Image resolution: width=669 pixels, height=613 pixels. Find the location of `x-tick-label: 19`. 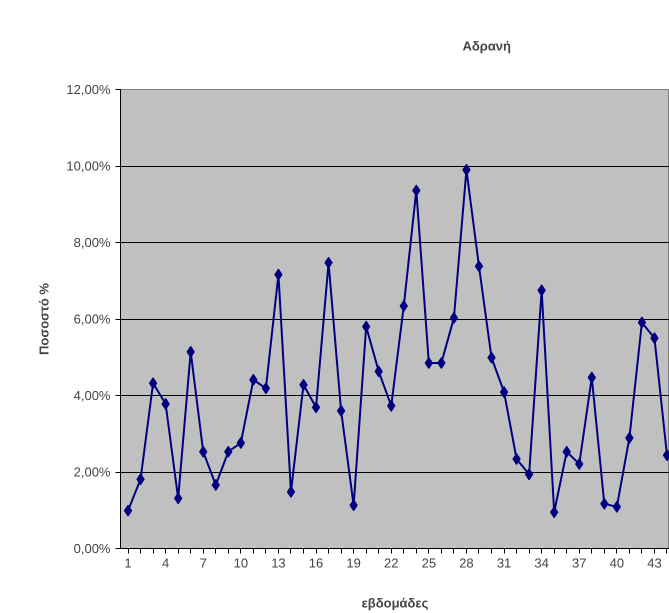

x-tick-label: 19 is located at coordinates (353, 563).